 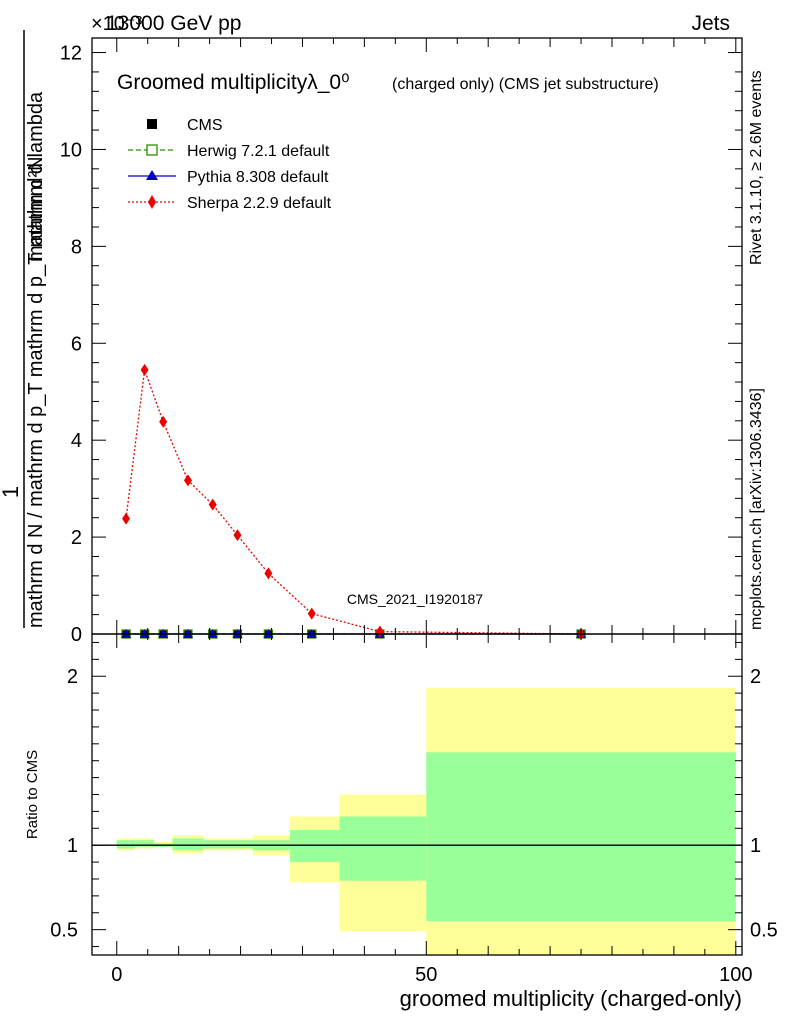 What do you see at coordinates (735, 975) in the screenshot?
I see `ratio-xtick-label: 100` at bounding box center [735, 975].